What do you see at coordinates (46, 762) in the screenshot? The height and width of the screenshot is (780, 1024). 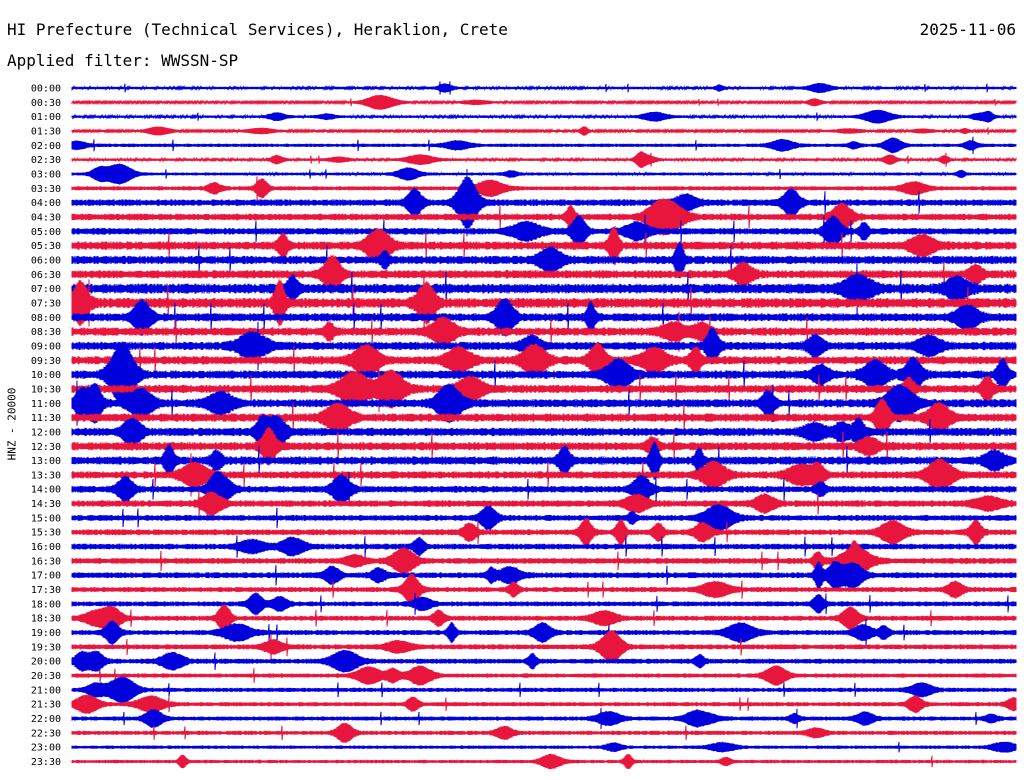 I see `row-time-label: 23:30` at bounding box center [46, 762].